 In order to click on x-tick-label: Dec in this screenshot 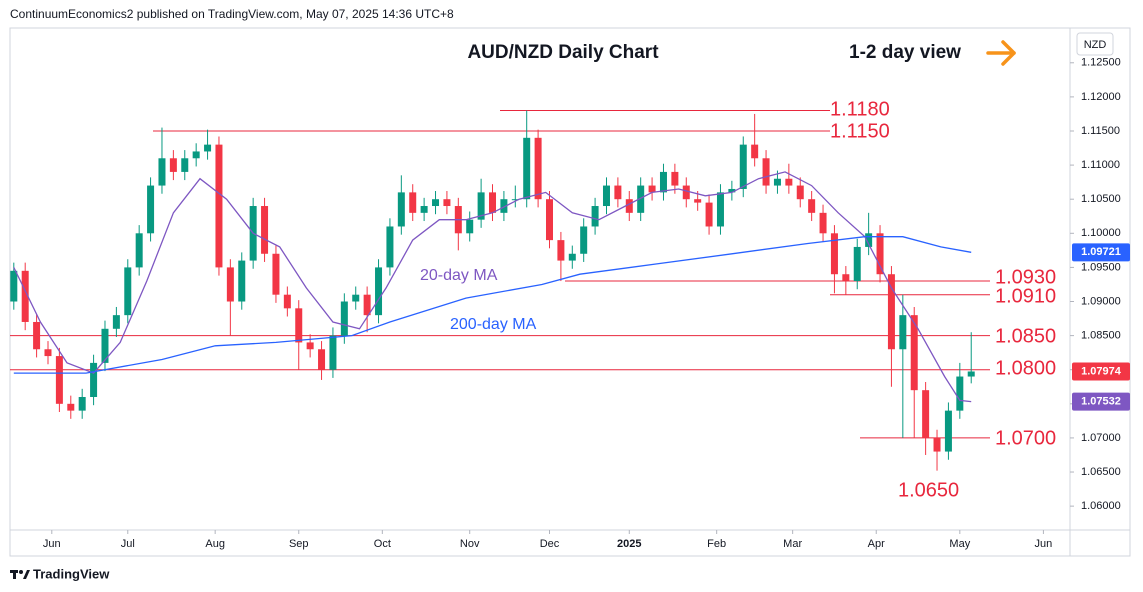, I will do `click(550, 544)`.